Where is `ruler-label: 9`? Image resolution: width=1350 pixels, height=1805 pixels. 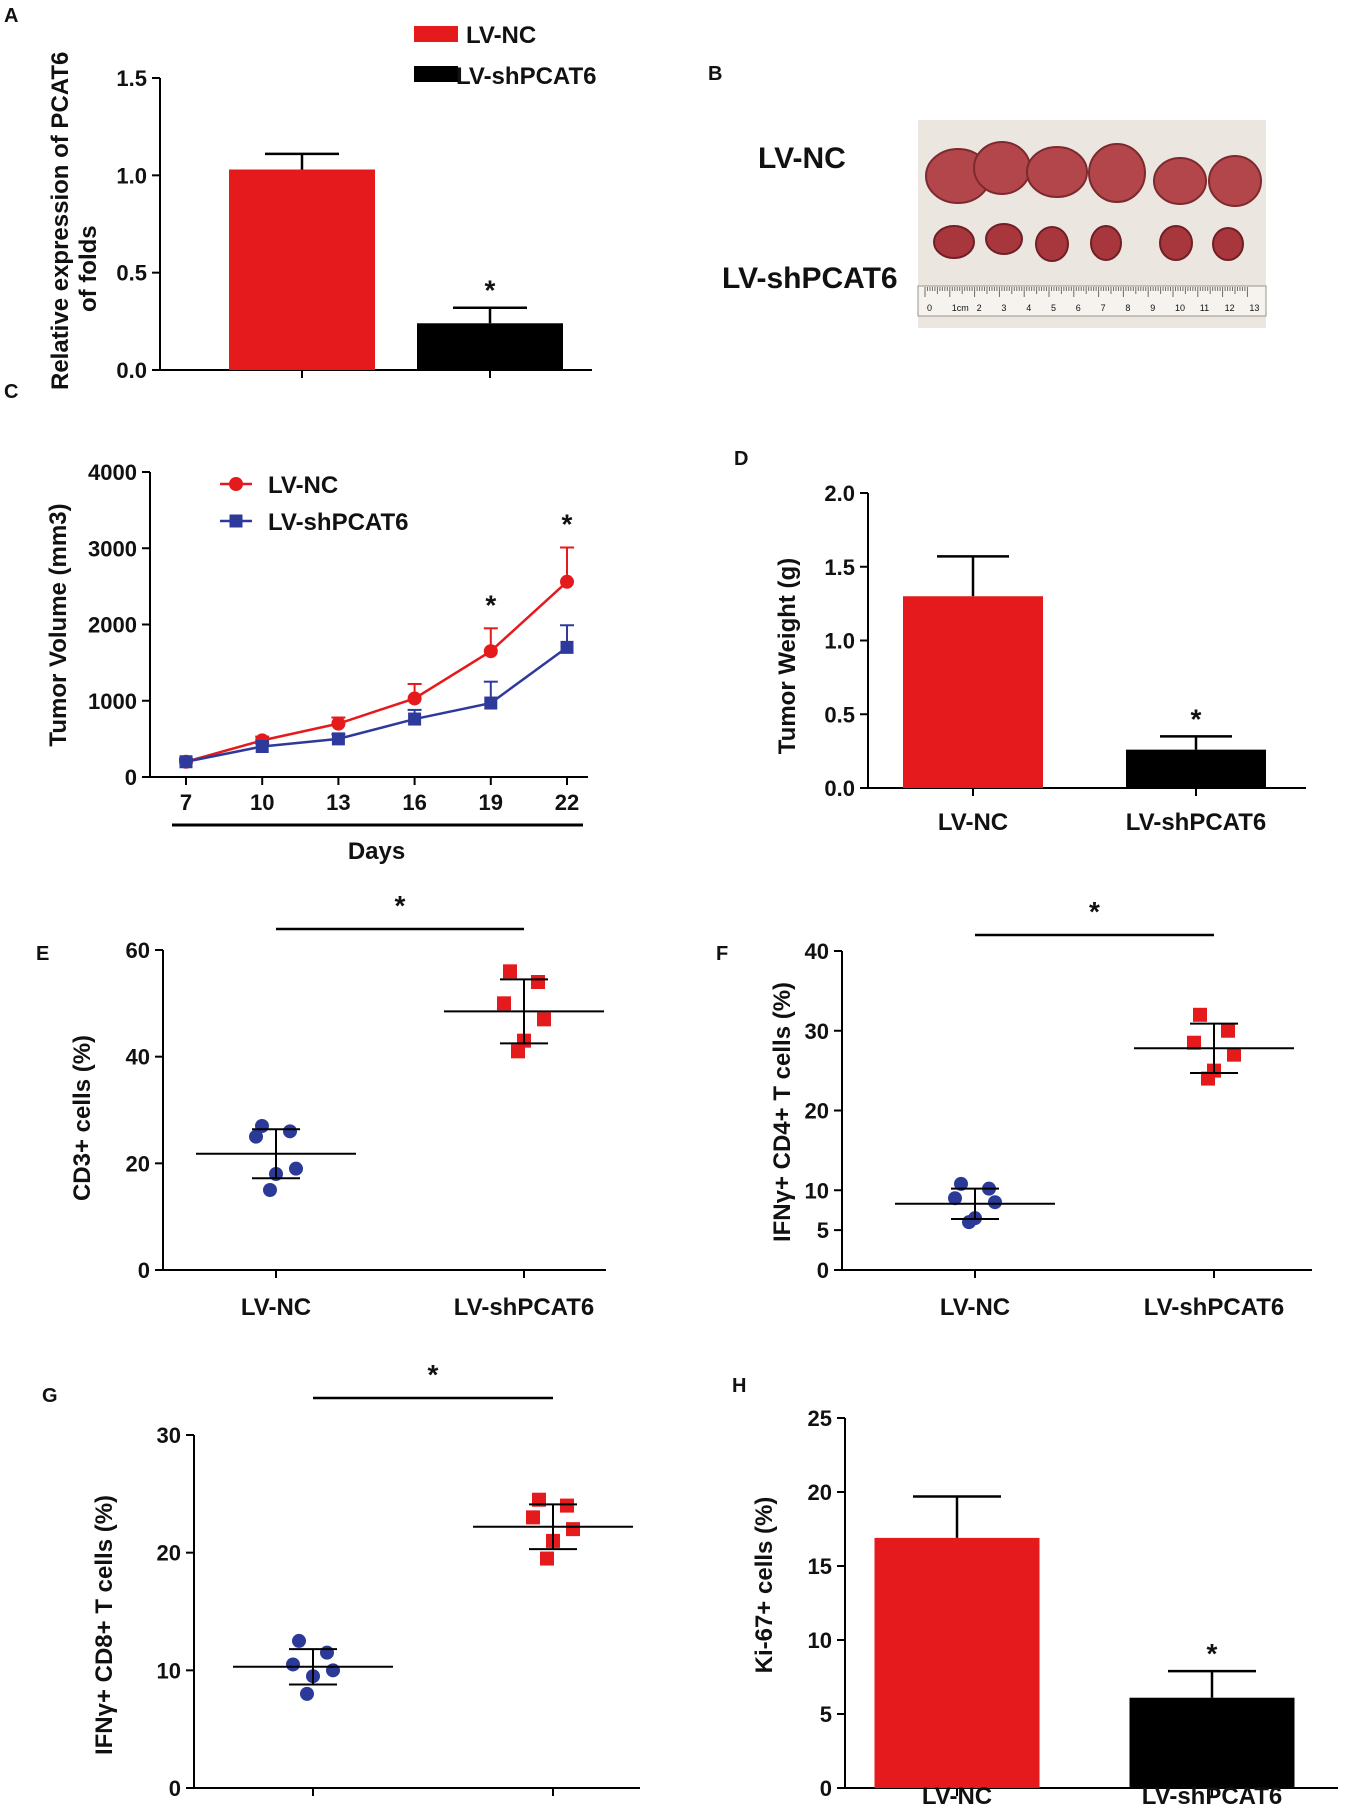
ruler-label: 9 is located at coordinates (1152, 308).